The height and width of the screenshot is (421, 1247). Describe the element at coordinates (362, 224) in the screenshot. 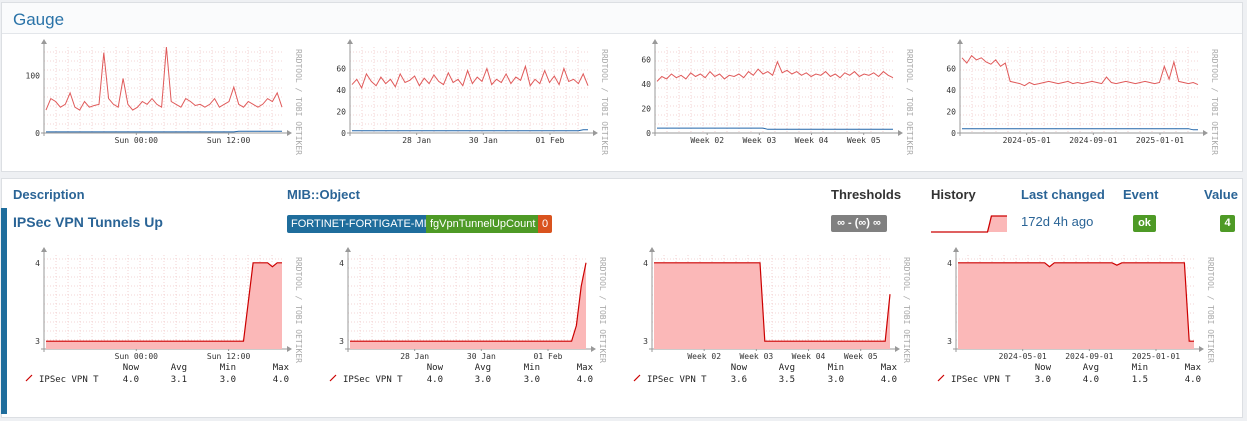

I see `mib-badge: FORTINET-FORTIGATE-MIB` at that location.